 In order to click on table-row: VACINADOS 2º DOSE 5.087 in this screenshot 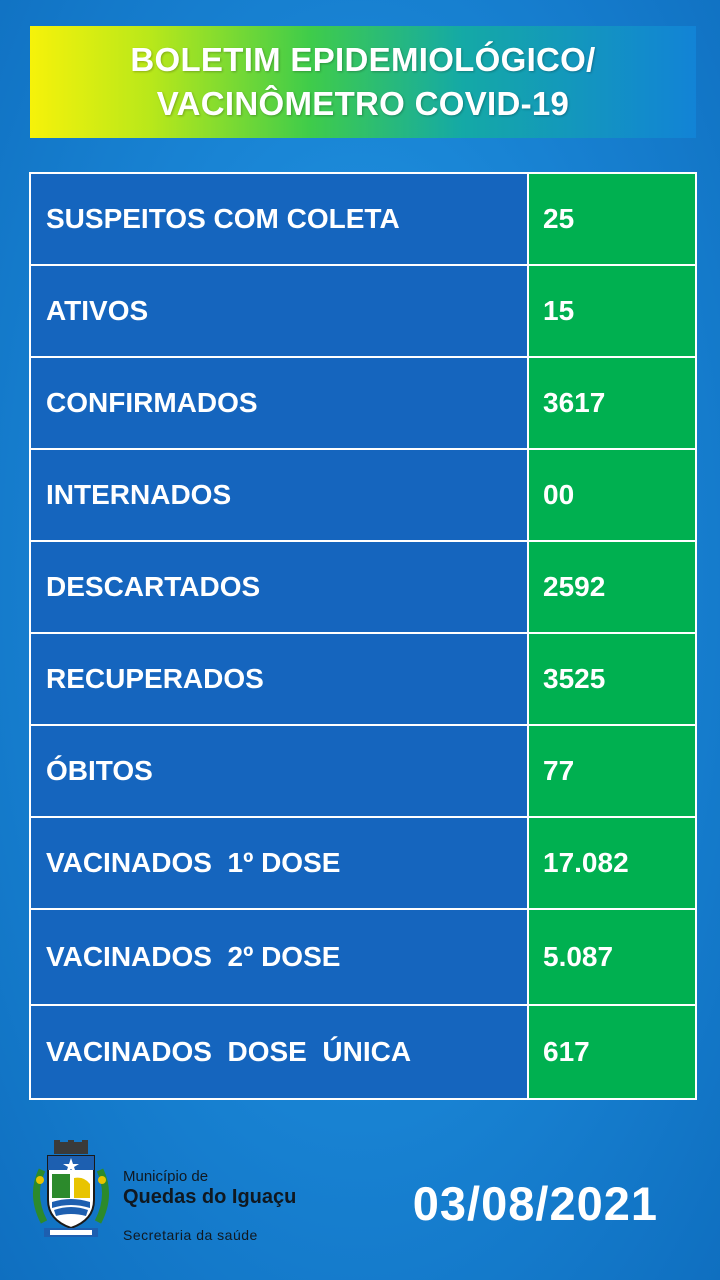, I will do `click(363, 958)`.